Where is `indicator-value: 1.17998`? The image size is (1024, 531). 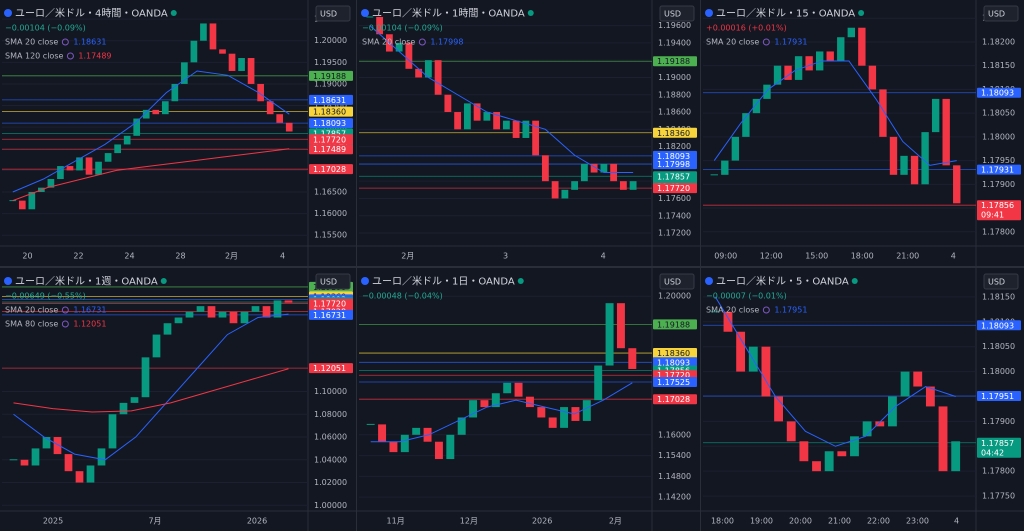
indicator-value: 1.17998 is located at coordinates (446, 42).